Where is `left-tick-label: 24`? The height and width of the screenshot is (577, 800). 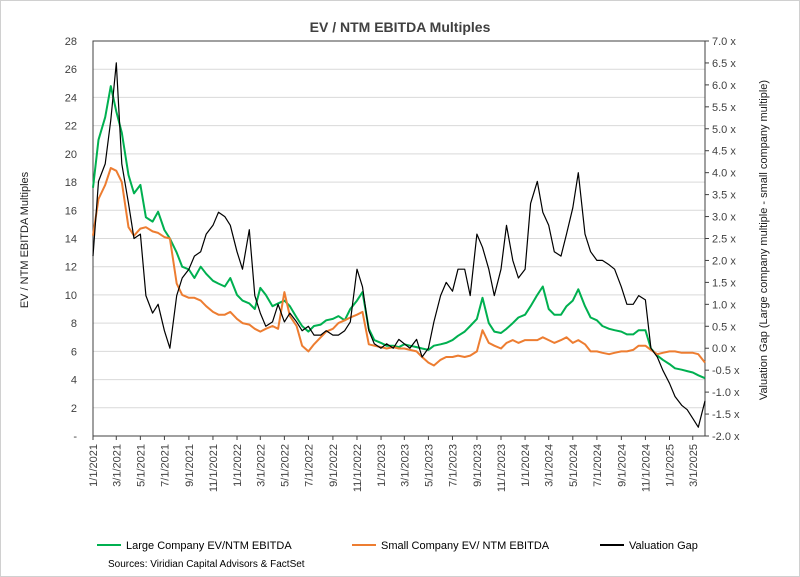
left-tick-label: 24 is located at coordinates (71, 98).